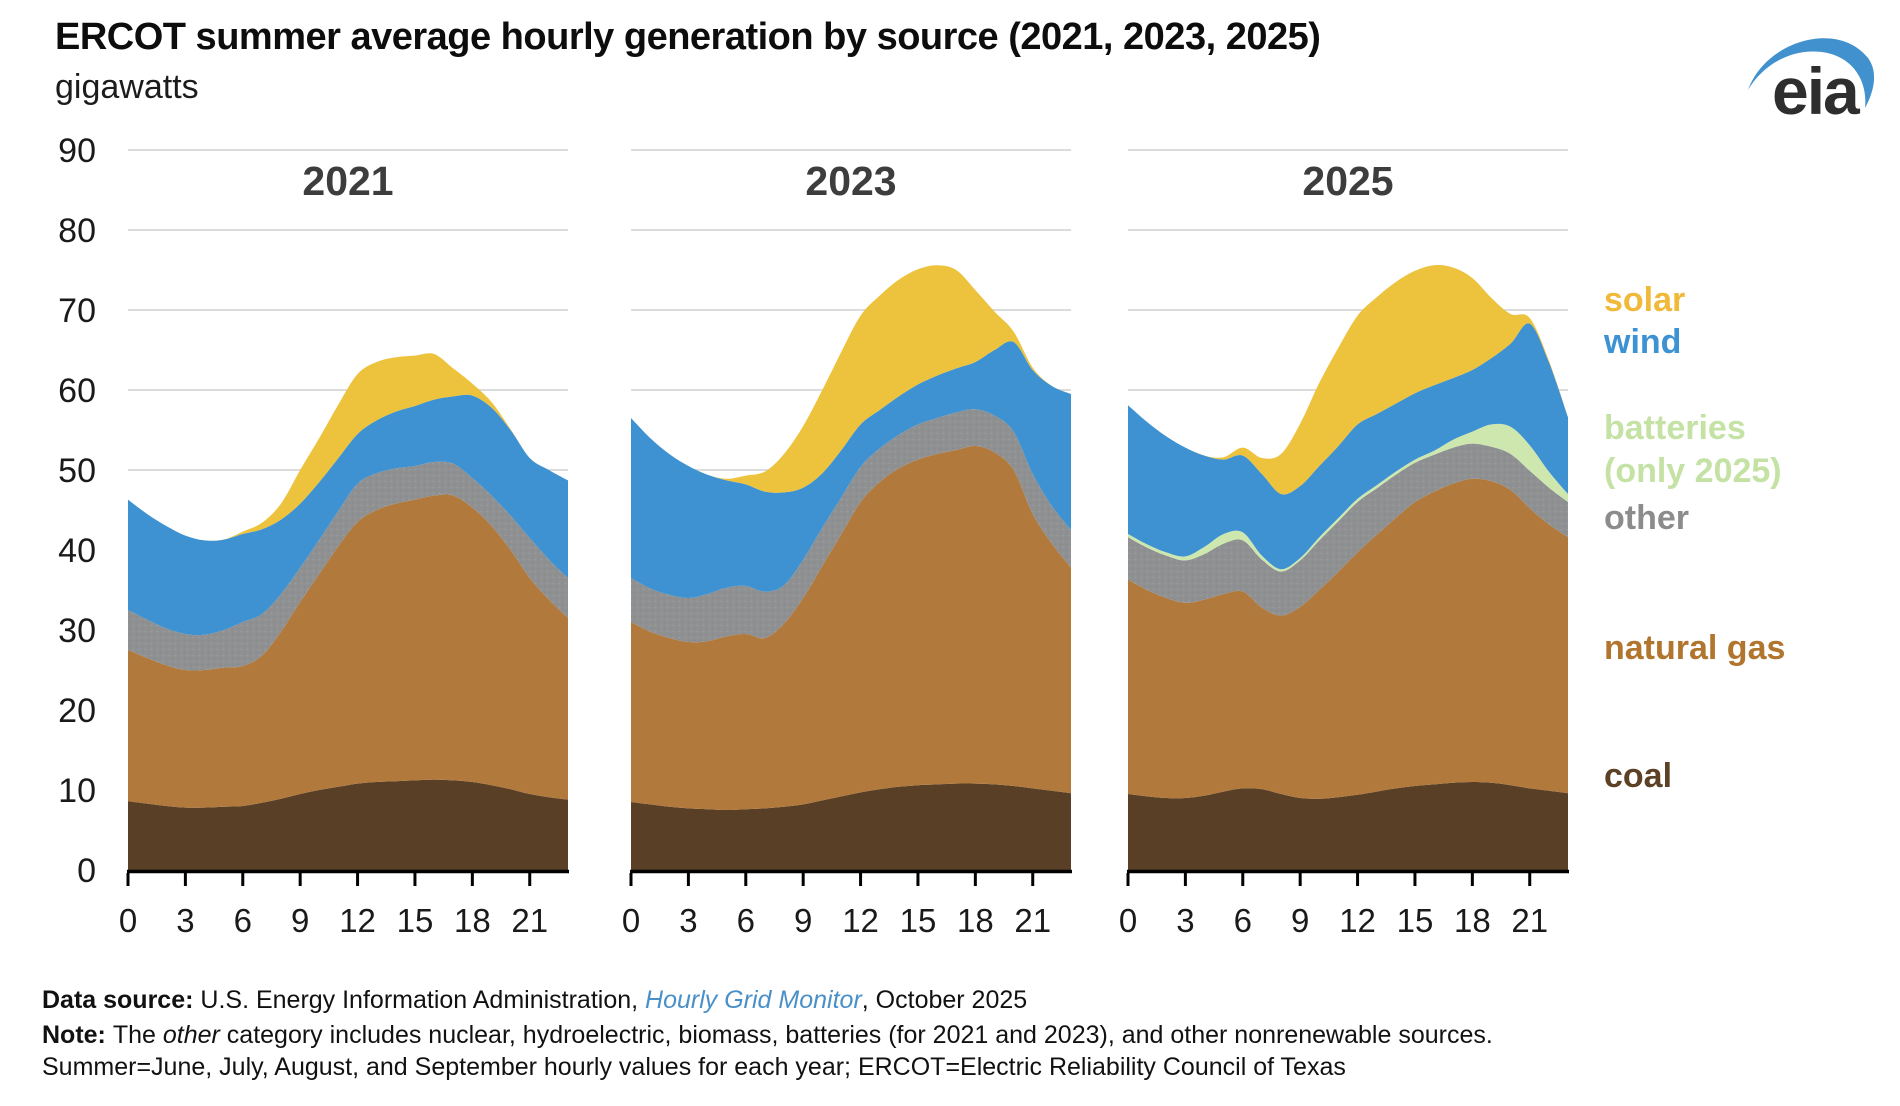 The height and width of the screenshot is (1106, 1900). I want to click on legend-label-batteries: batteries, so click(1675, 428).